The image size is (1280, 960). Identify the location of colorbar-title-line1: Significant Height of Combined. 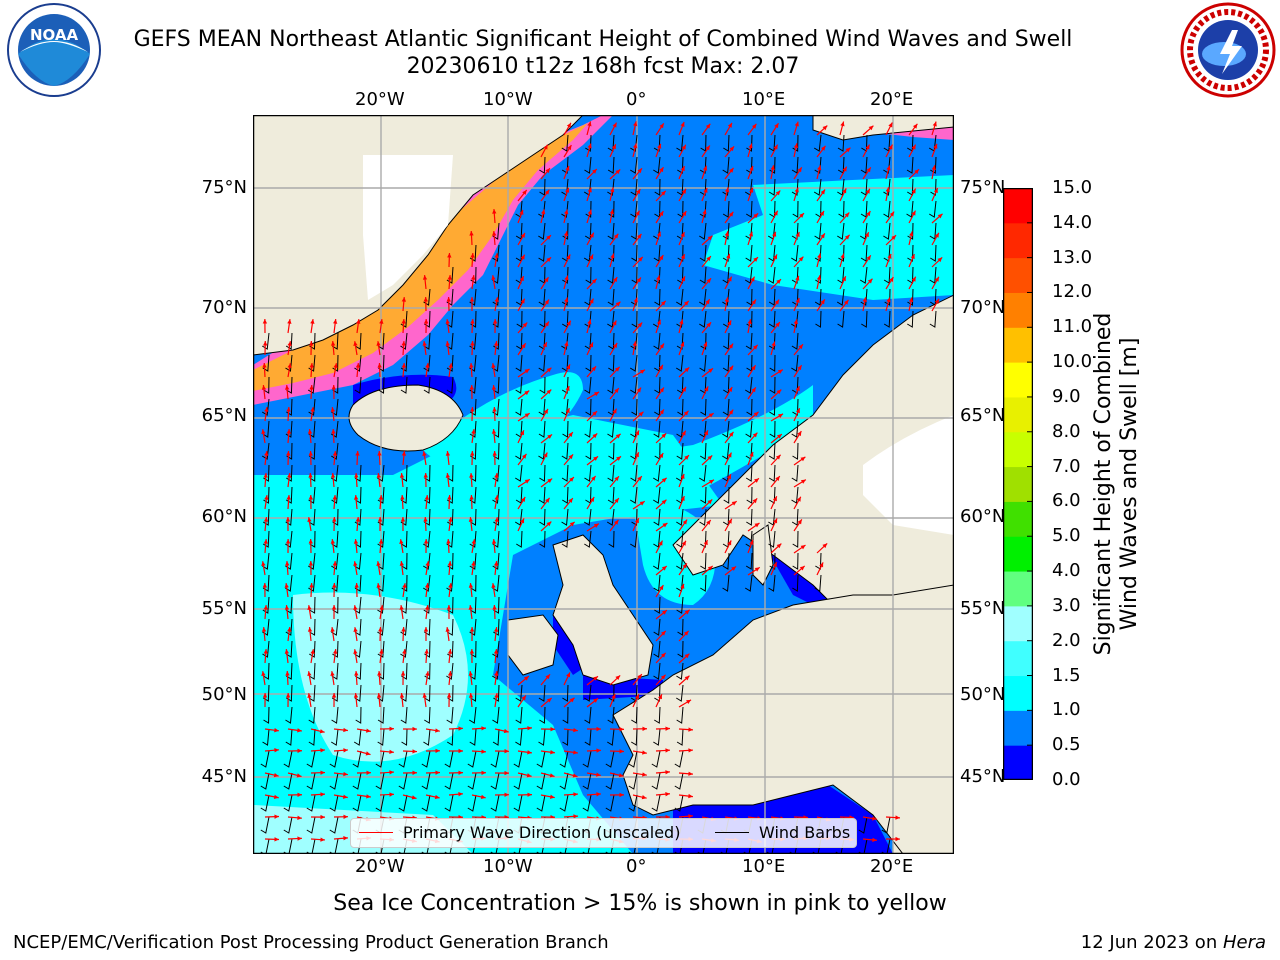
(1103, 484).